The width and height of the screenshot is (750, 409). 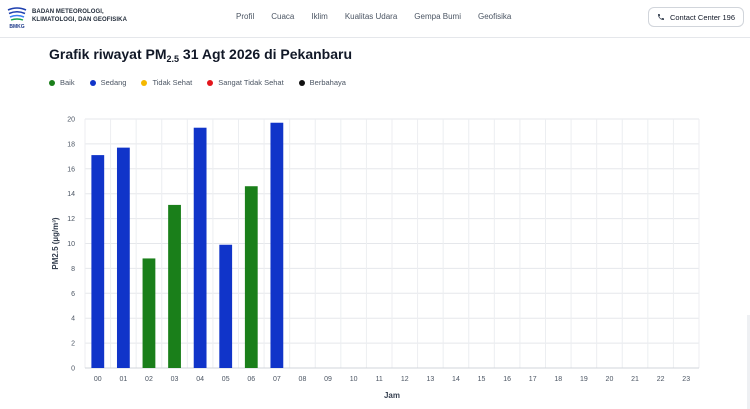 What do you see at coordinates (73, 294) in the screenshot?
I see `y-tick-label-6: 6` at bounding box center [73, 294].